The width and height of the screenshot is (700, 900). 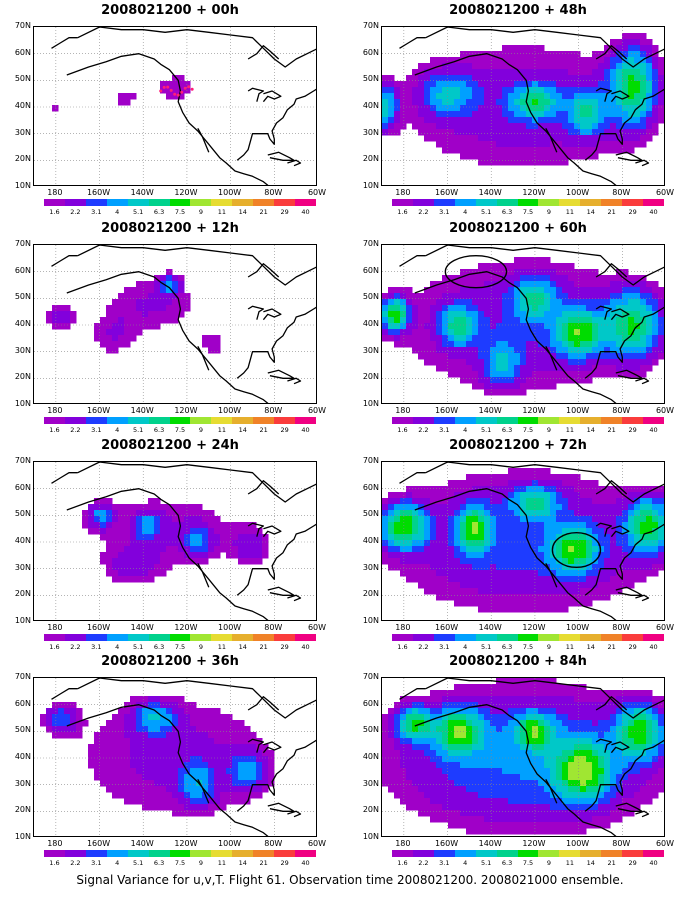 What do you see at coordinates (518, 10) in the screenshot?
I see `panel-title: 2008021200 + 48h` at bounding box center [518, 10].